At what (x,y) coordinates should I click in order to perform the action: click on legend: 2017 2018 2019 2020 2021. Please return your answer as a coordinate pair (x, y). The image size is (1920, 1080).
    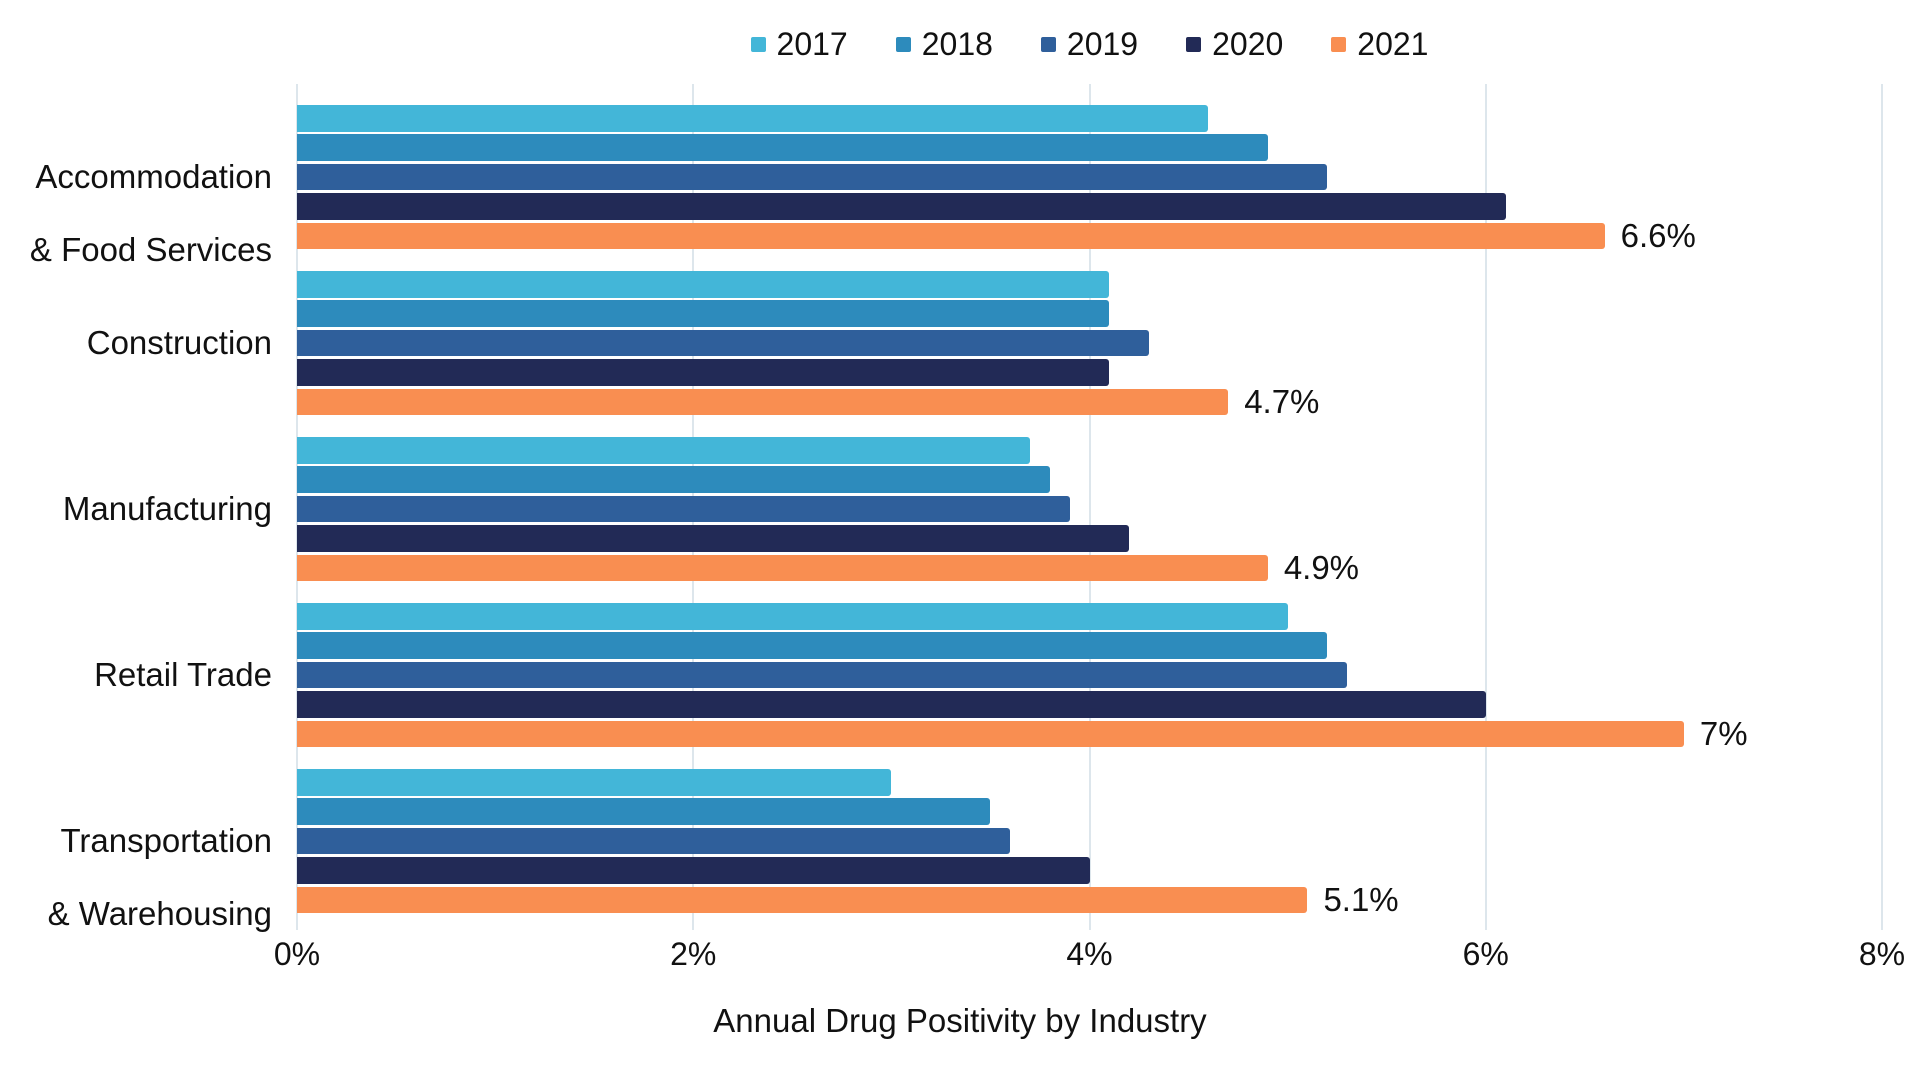
    Looking at the image, I should click on (1089, 44).